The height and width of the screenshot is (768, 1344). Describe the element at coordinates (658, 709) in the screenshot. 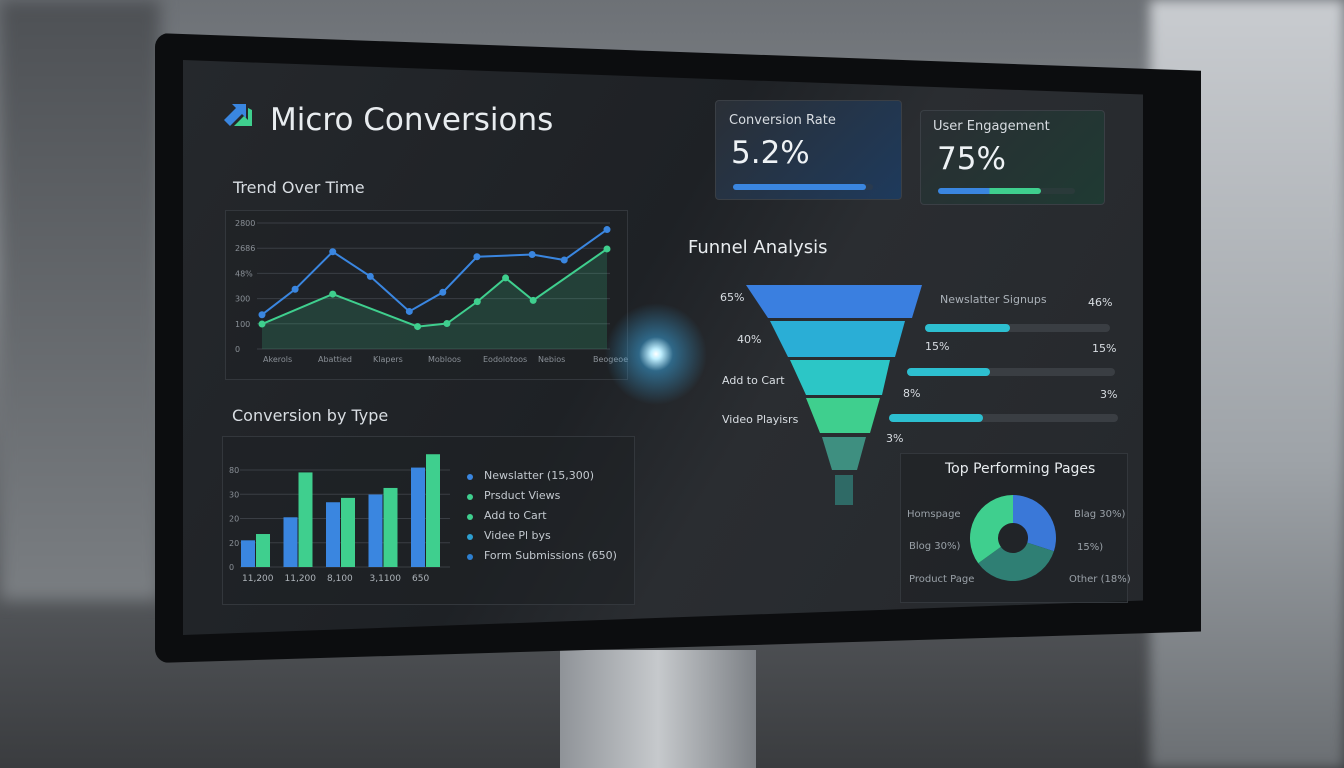

I see `monitor-stand` at that location.